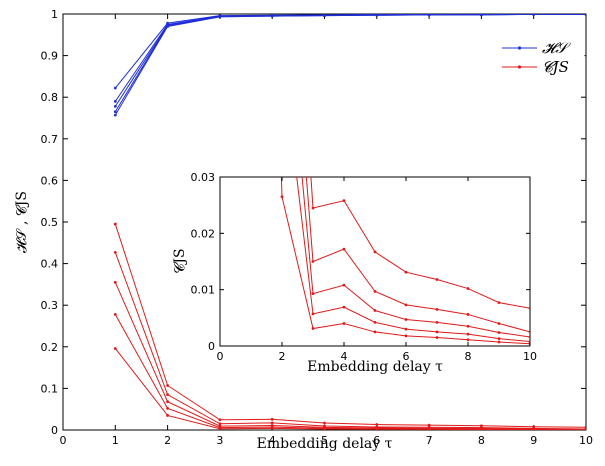  I want to click on legend: 𝓗𝒮 𝓒JS, so click(540, 58).